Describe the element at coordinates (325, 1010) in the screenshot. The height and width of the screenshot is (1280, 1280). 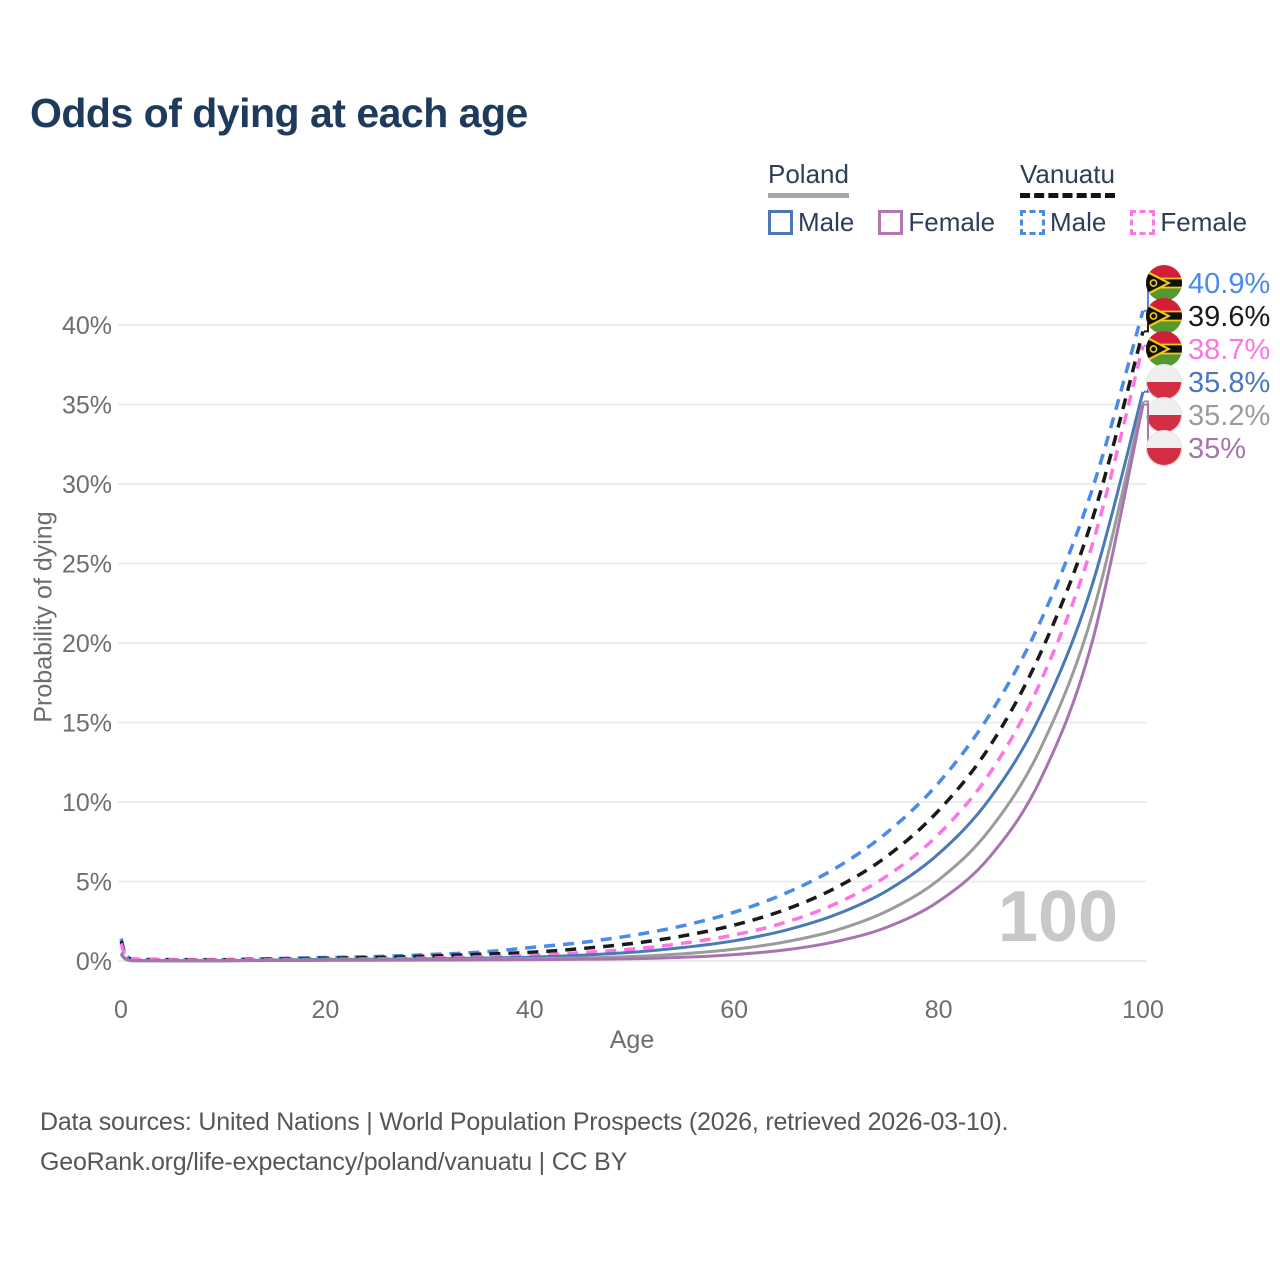
I see `x-tick-label: 20` at that location.